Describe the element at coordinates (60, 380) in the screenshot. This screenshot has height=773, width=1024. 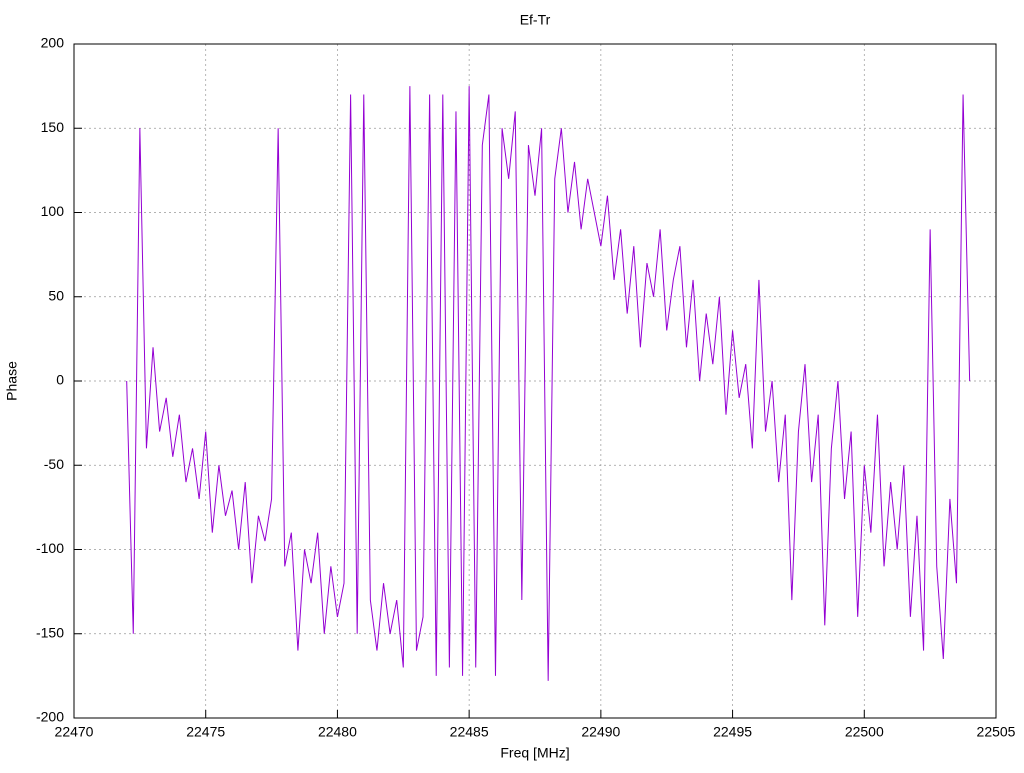
I see `y-tick-label: 0` at that location.